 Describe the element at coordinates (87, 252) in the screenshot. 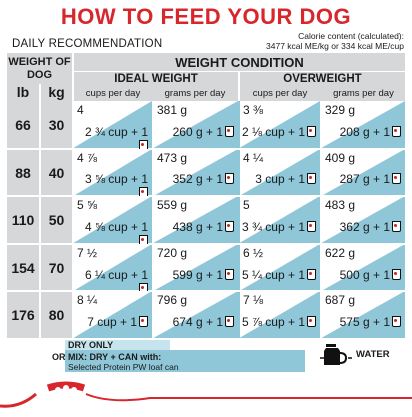

I see `dry-only-value: 7 ½` at that location.